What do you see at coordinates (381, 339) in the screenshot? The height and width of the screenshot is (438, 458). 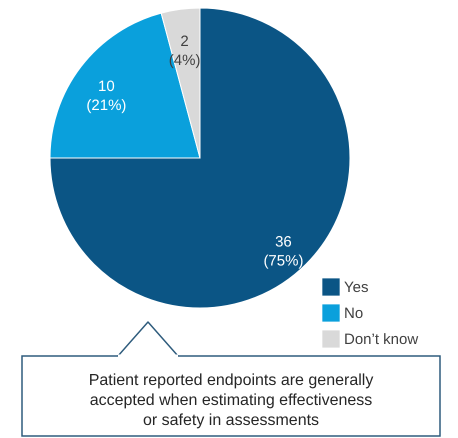 I see `legend-label: Don’t know` at bounding box center [381, 339].